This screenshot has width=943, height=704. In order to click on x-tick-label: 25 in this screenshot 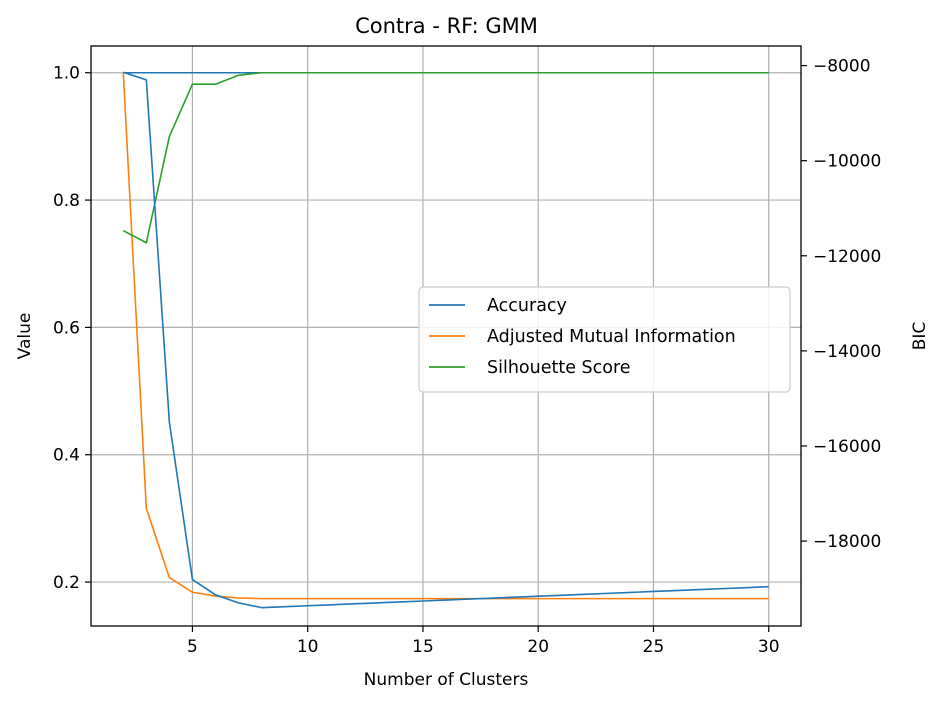, I will do `click(654, 647)`.